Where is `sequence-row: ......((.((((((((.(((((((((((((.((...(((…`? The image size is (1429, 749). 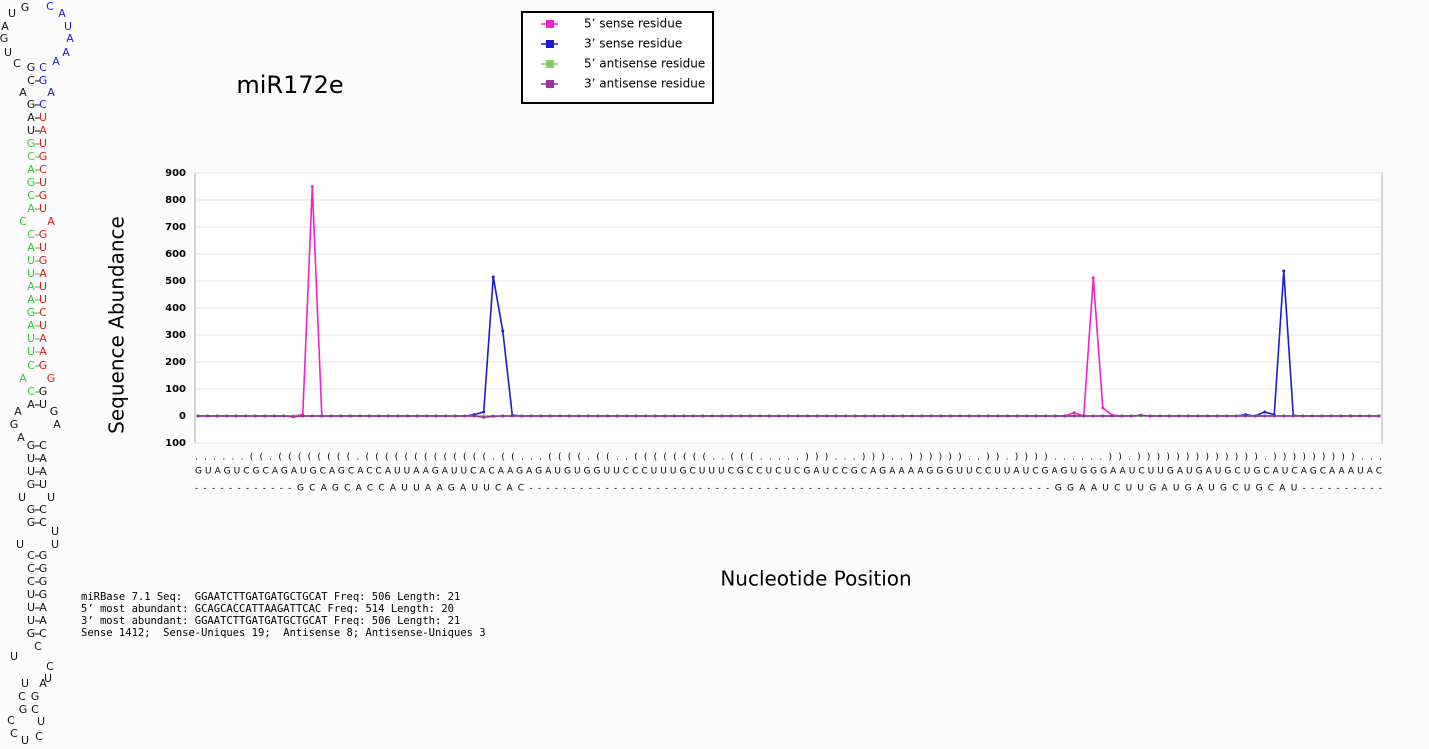 sequence-row: ......((.((((((((.(((((((((((((.((...(((… is located at coordinates (788, 458).